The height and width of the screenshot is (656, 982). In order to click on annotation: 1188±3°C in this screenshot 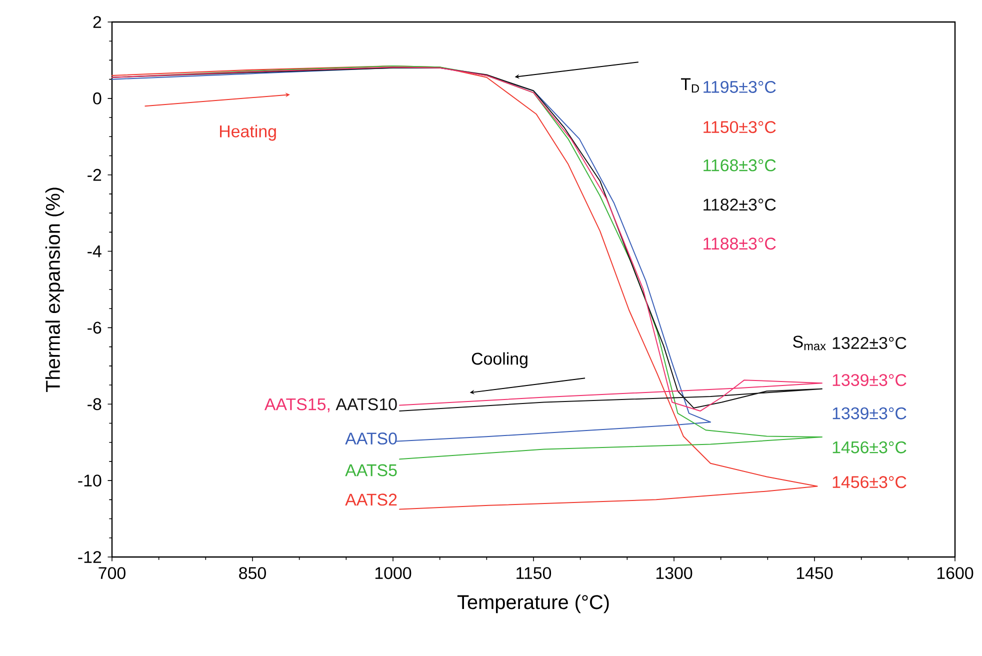, I will do `click(740, 244)`.